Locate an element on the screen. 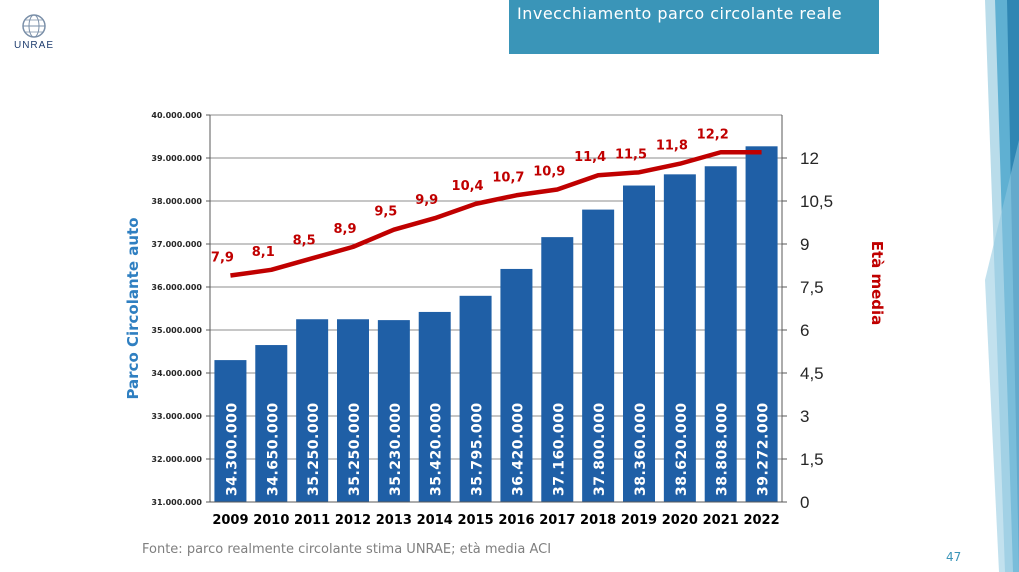  y-axis-label: Parco Circolante auto is located at coordinates (133, 308).